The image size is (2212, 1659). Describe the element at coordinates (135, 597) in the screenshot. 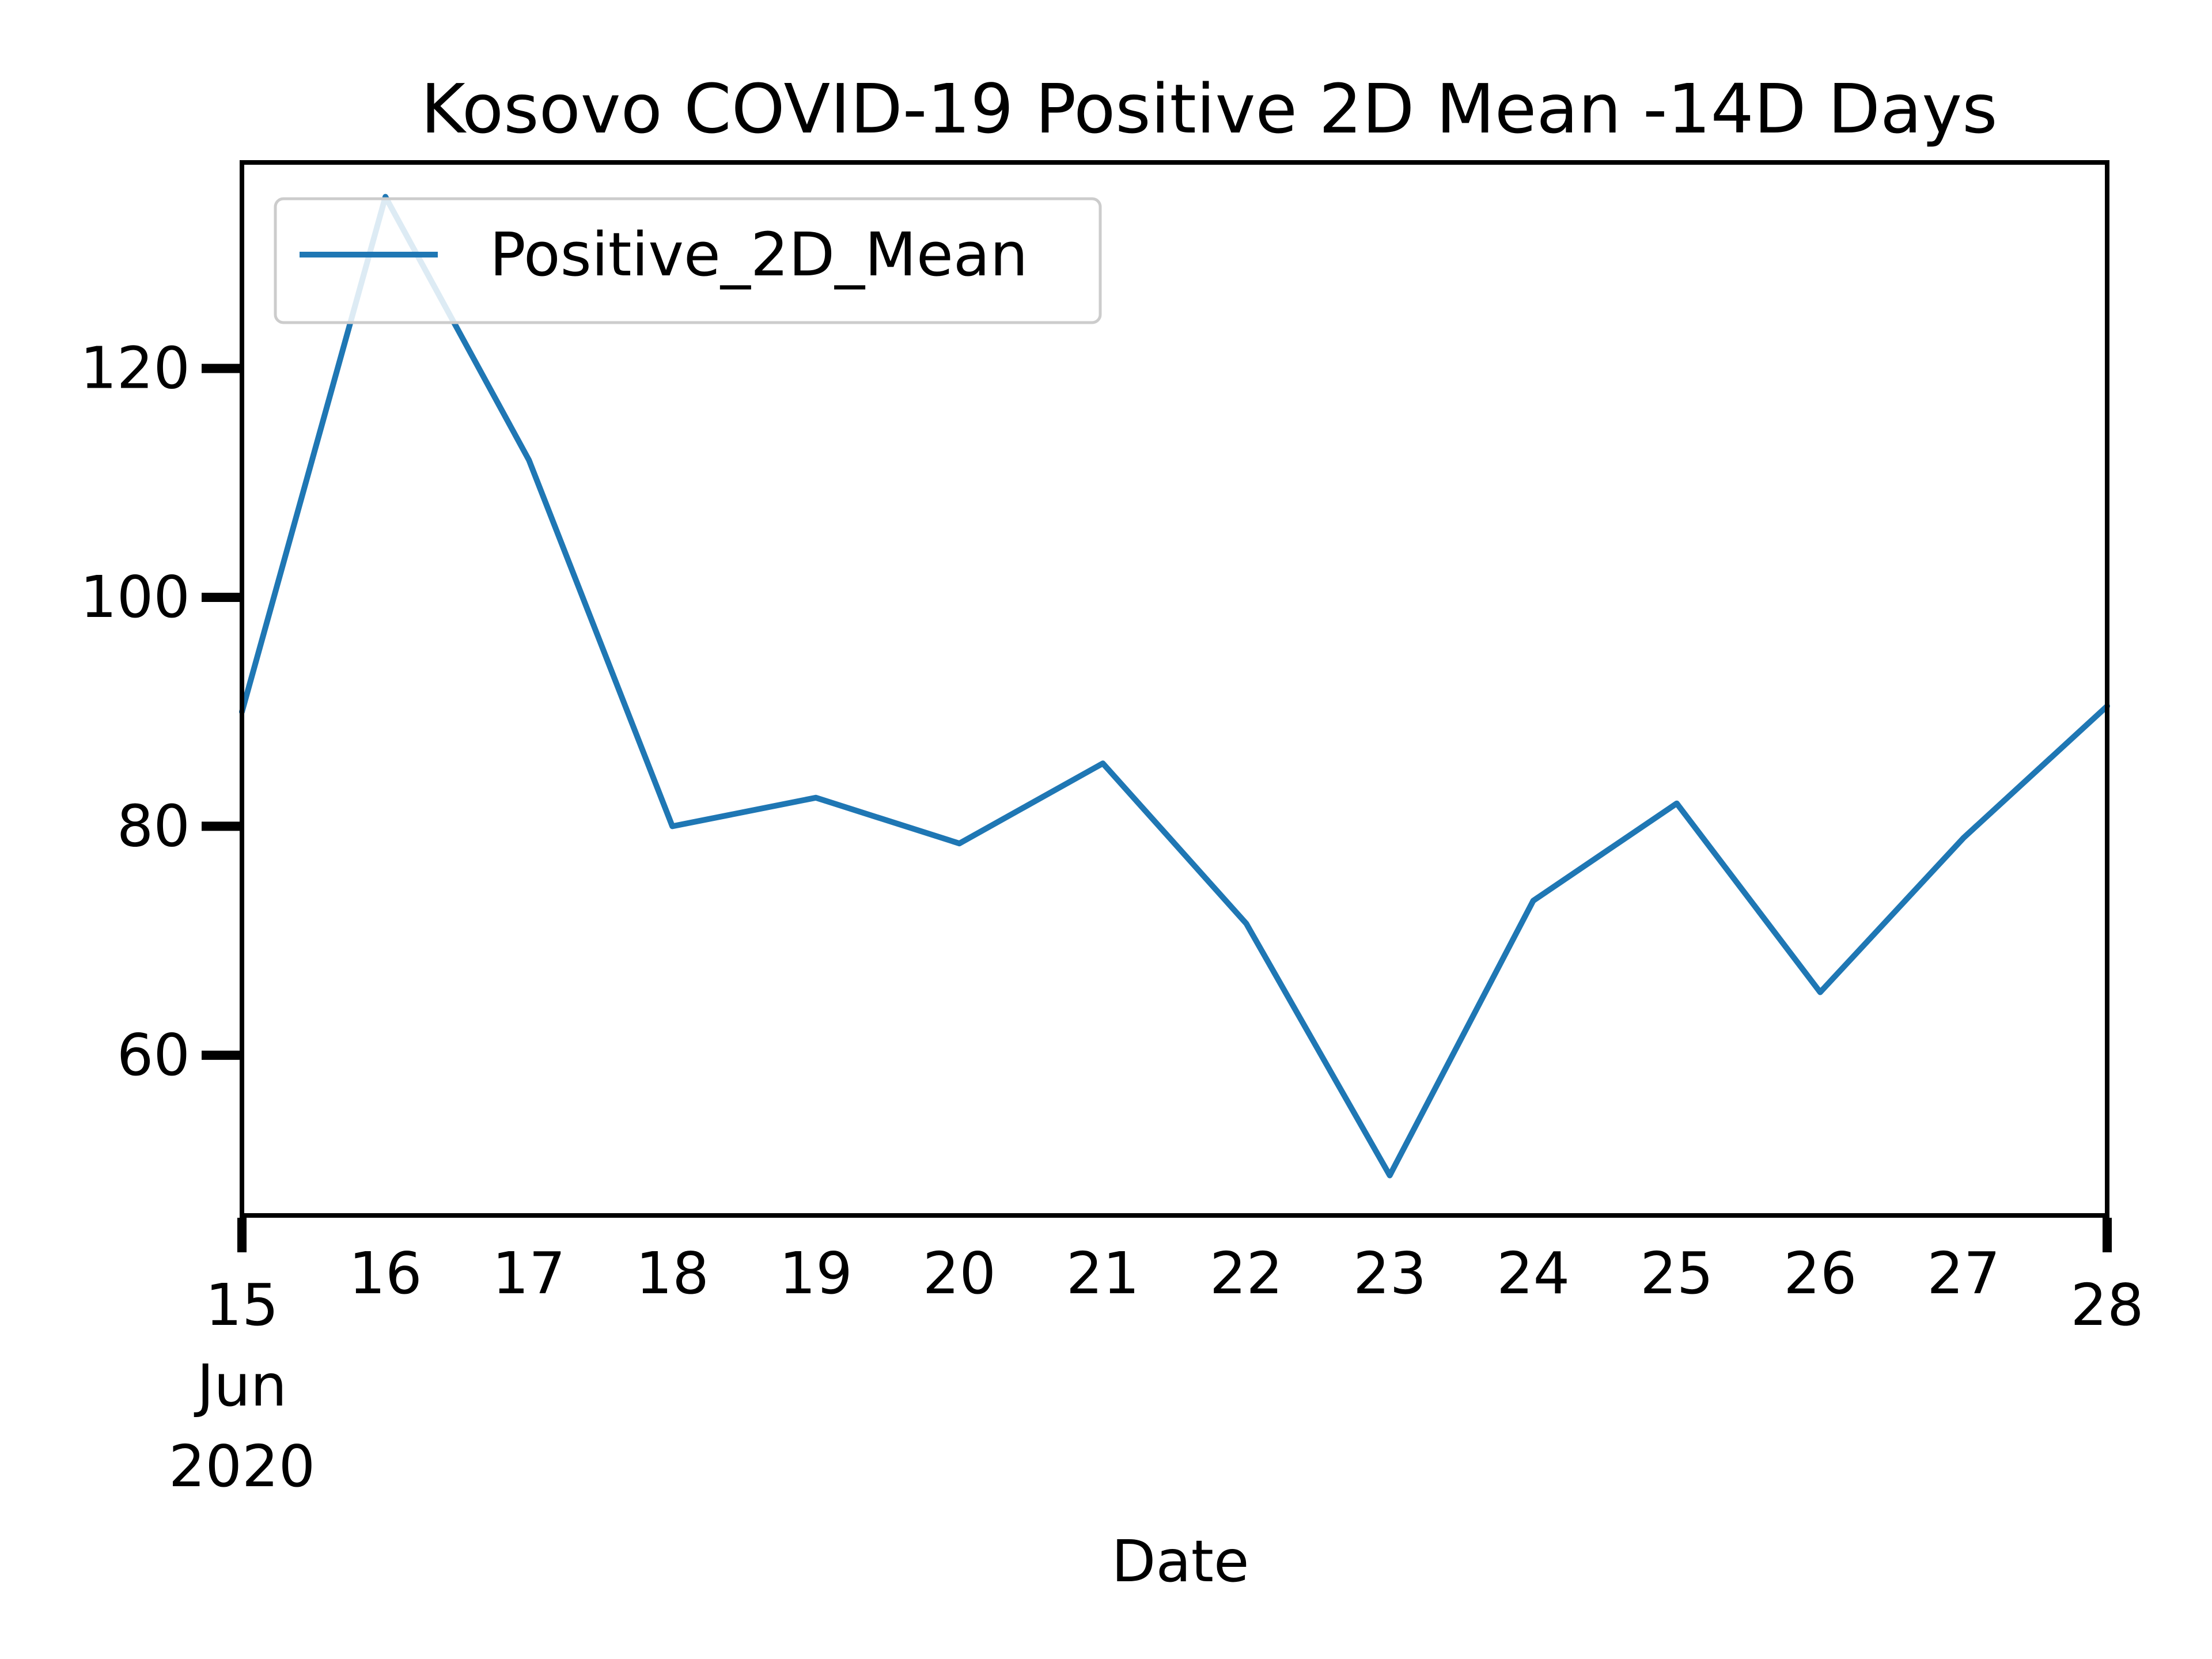

I see `y-tick-label: 100` at that location.